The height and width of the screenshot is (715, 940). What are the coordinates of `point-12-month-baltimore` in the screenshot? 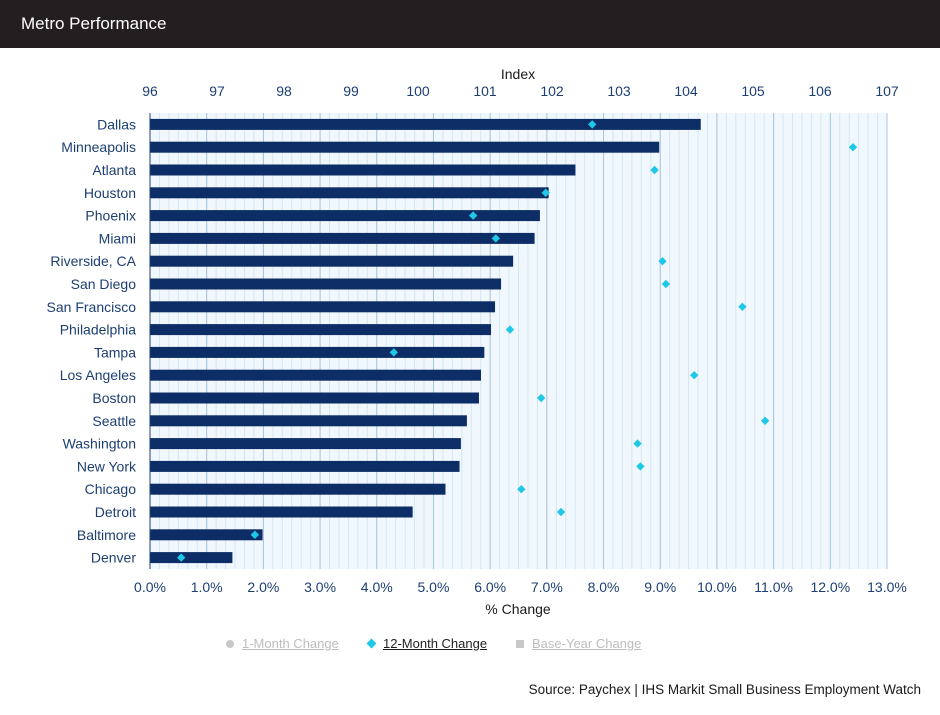 It's located at (255, 534).